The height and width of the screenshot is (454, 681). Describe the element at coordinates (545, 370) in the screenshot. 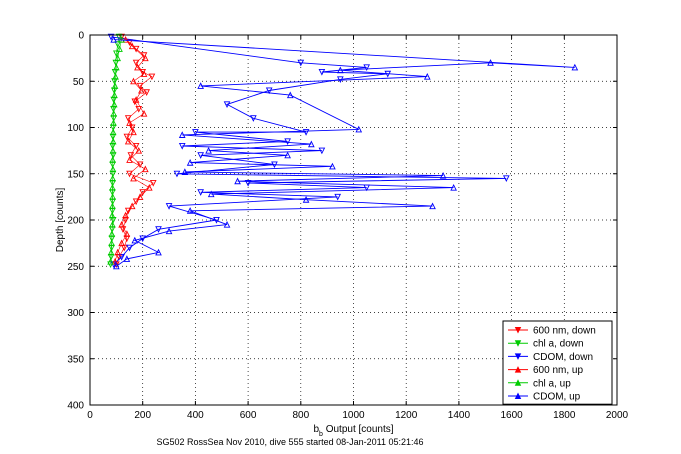

I see `legend-item: 600 nm, up` at that location.